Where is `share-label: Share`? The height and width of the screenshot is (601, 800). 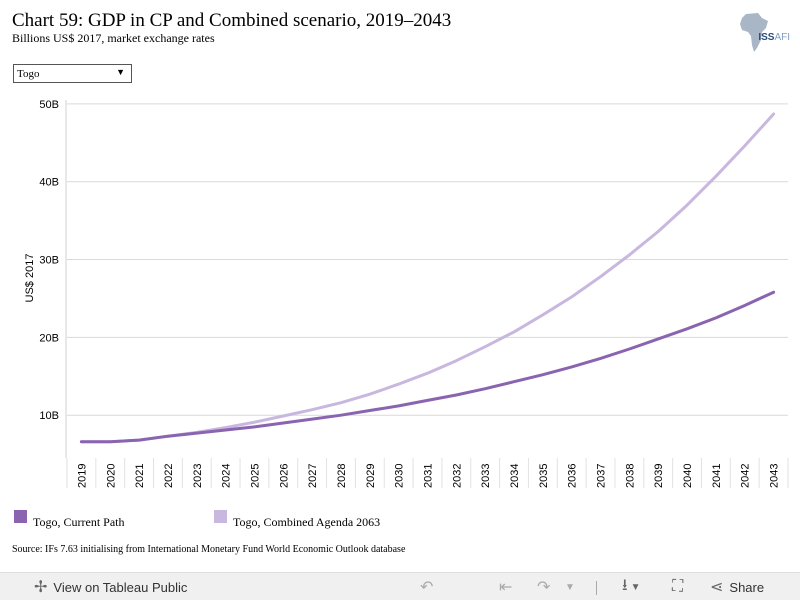
share-label: Share is located at coordinates (747, 587).